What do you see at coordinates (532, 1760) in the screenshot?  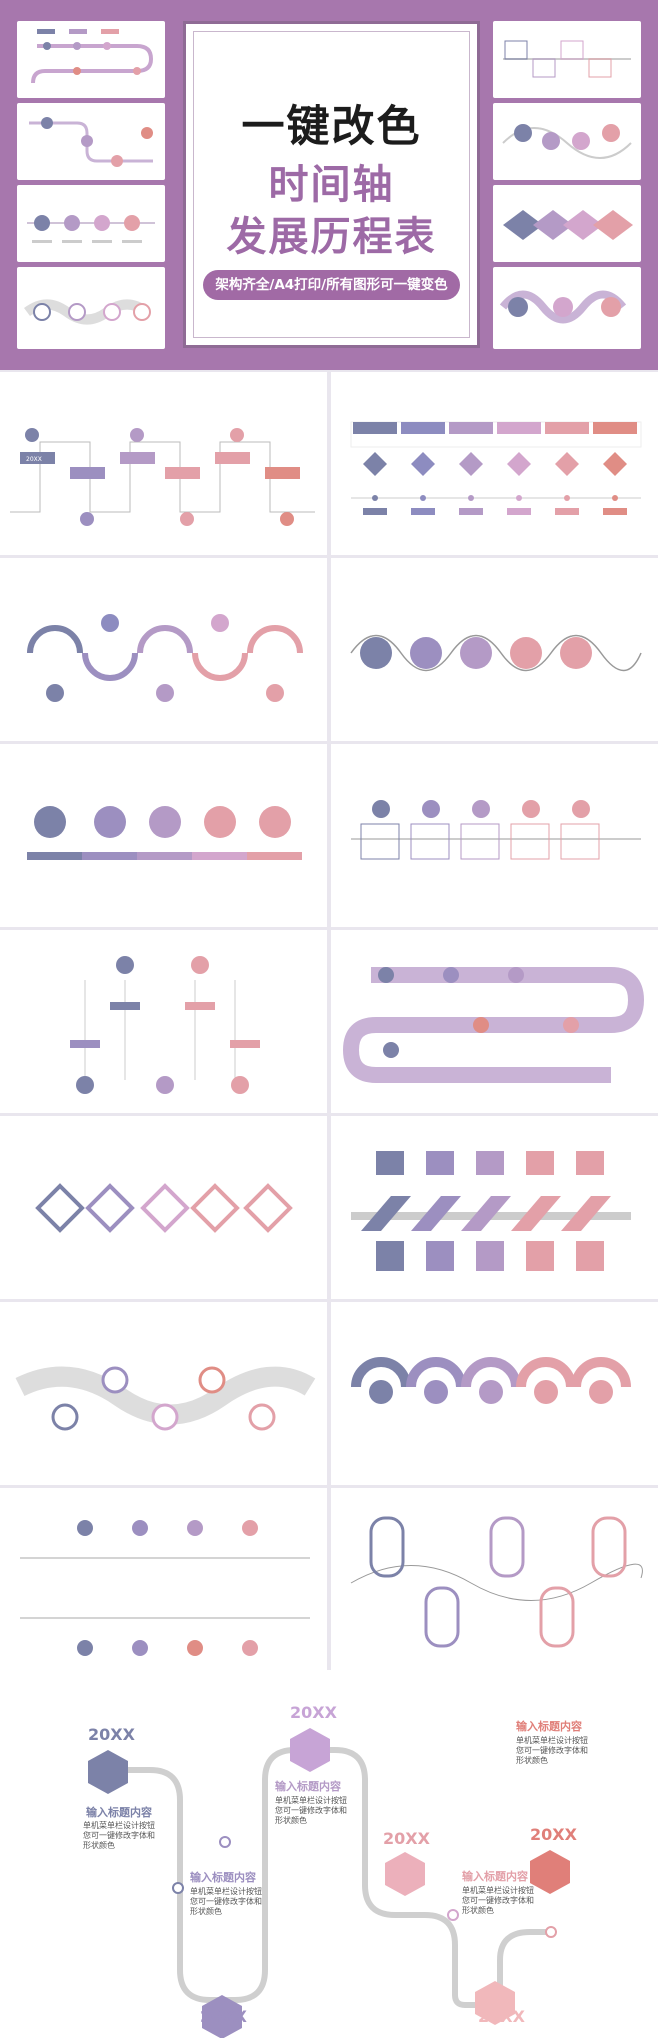 I see `body-5c: 形状颜色` at bounding box center [532, 1760].